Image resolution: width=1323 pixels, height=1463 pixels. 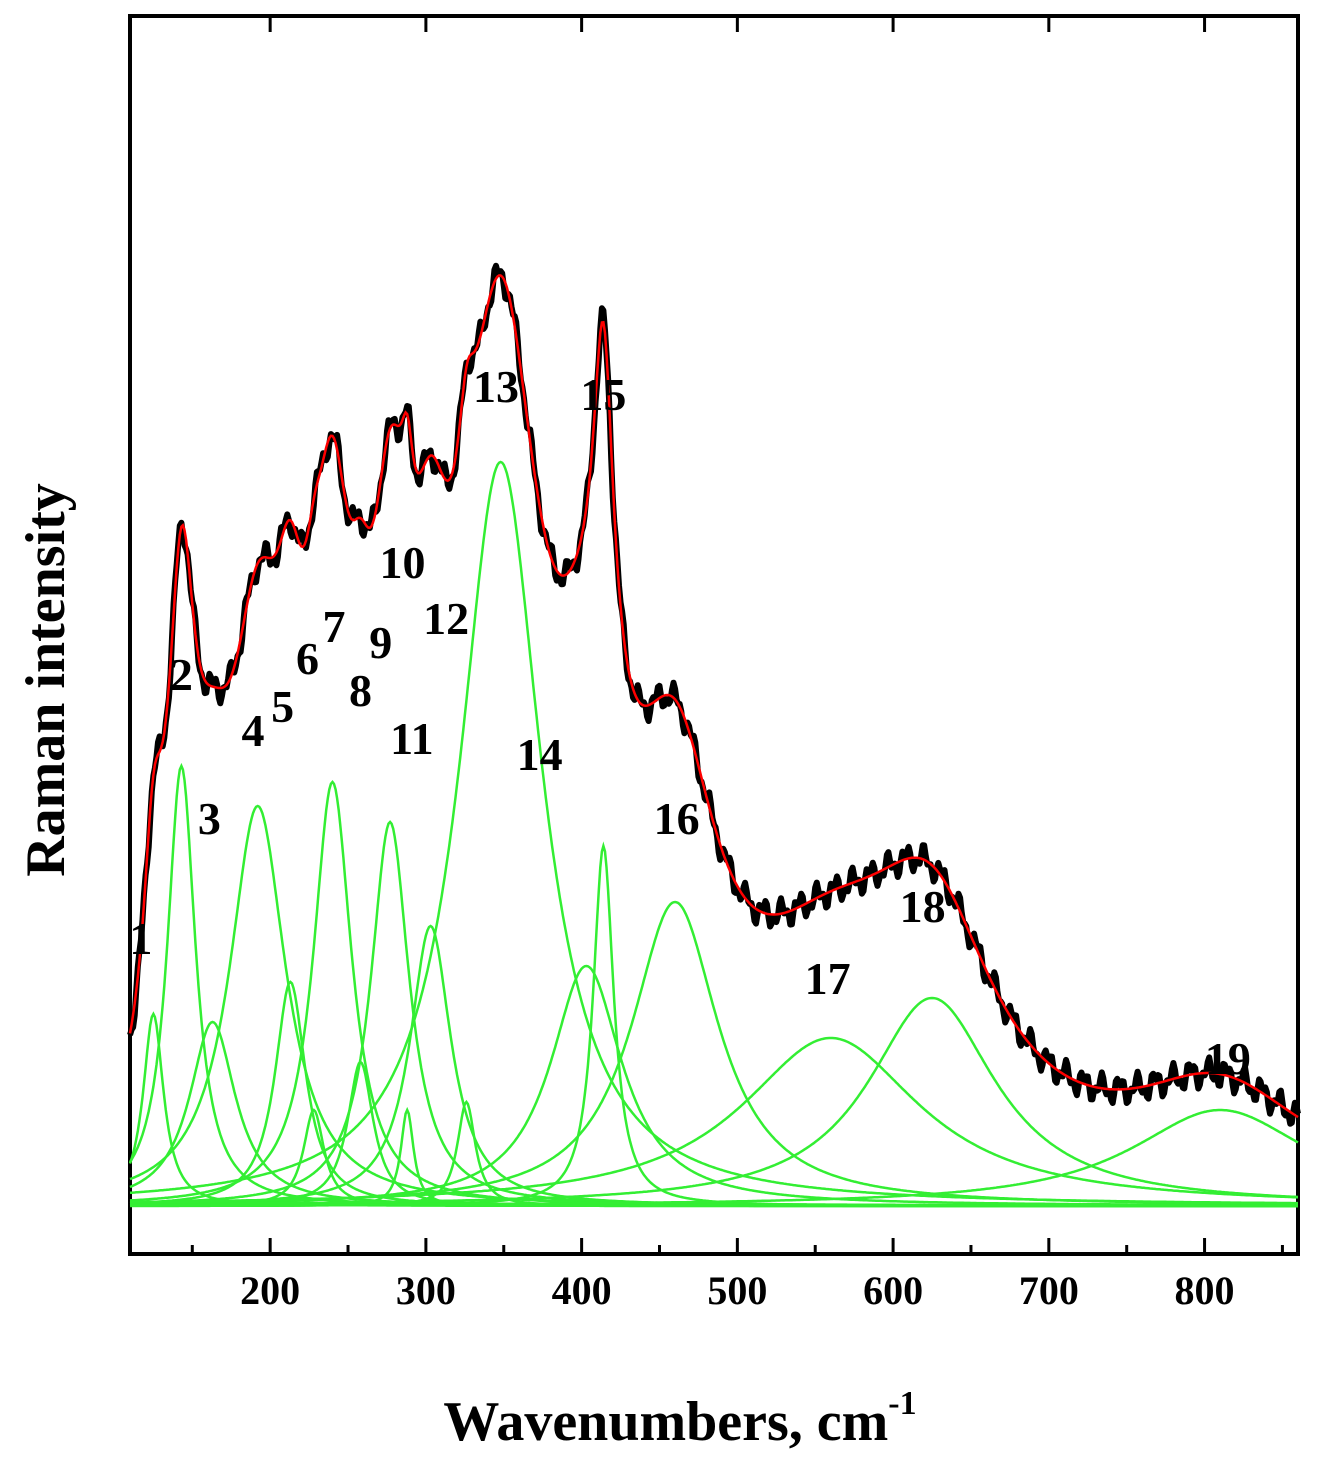 I want to click on peak-label-14: 14, so click(x=540, y=754).